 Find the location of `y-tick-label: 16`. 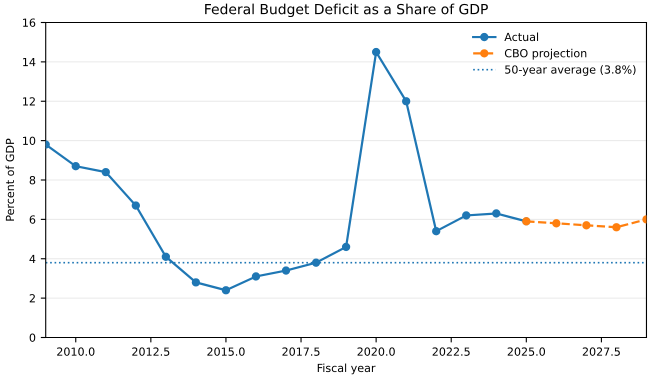

y-tick-label: 16 is located at coordinates (29, 22).